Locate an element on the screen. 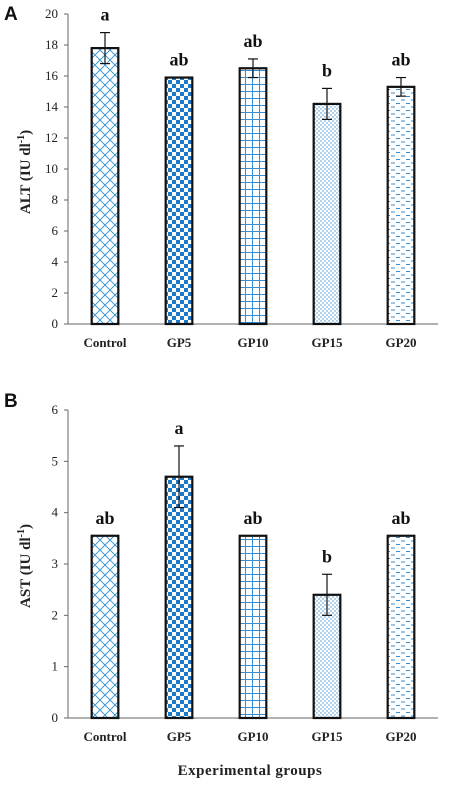  y-axis-label-b-text: AST (IU dl is located at coordinates (26, 572).